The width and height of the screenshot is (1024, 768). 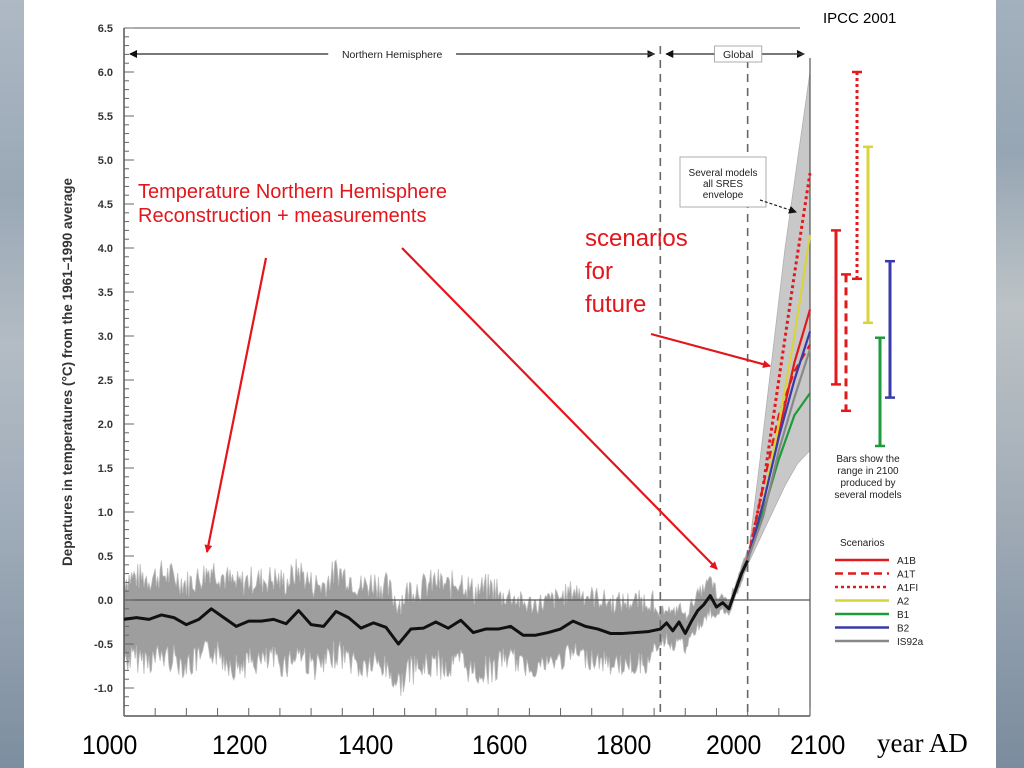 I want to click on x-axis-label-1000: 1000, so click(x=110, y=745).